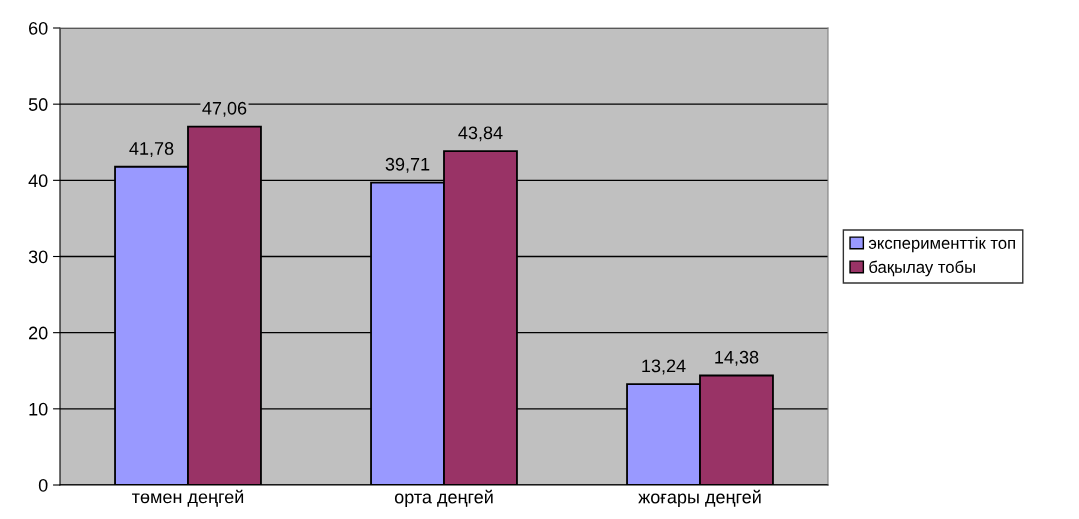 This screenshot has width=1079, height=519. What do you see at coordinates (151, 150) in the screenshot?
I see `data-label: 41,78` at bounding box center [151, 150].